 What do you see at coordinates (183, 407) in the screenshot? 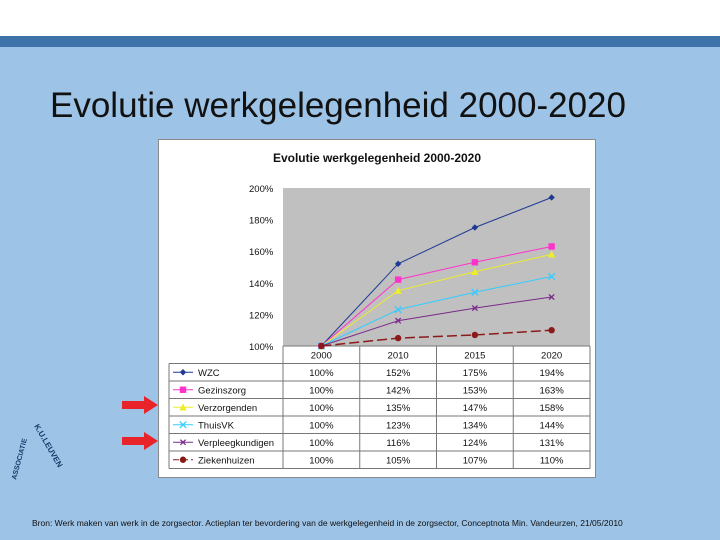
I see `legend-marker-verzorgenden` at bounding box center [183, 407].